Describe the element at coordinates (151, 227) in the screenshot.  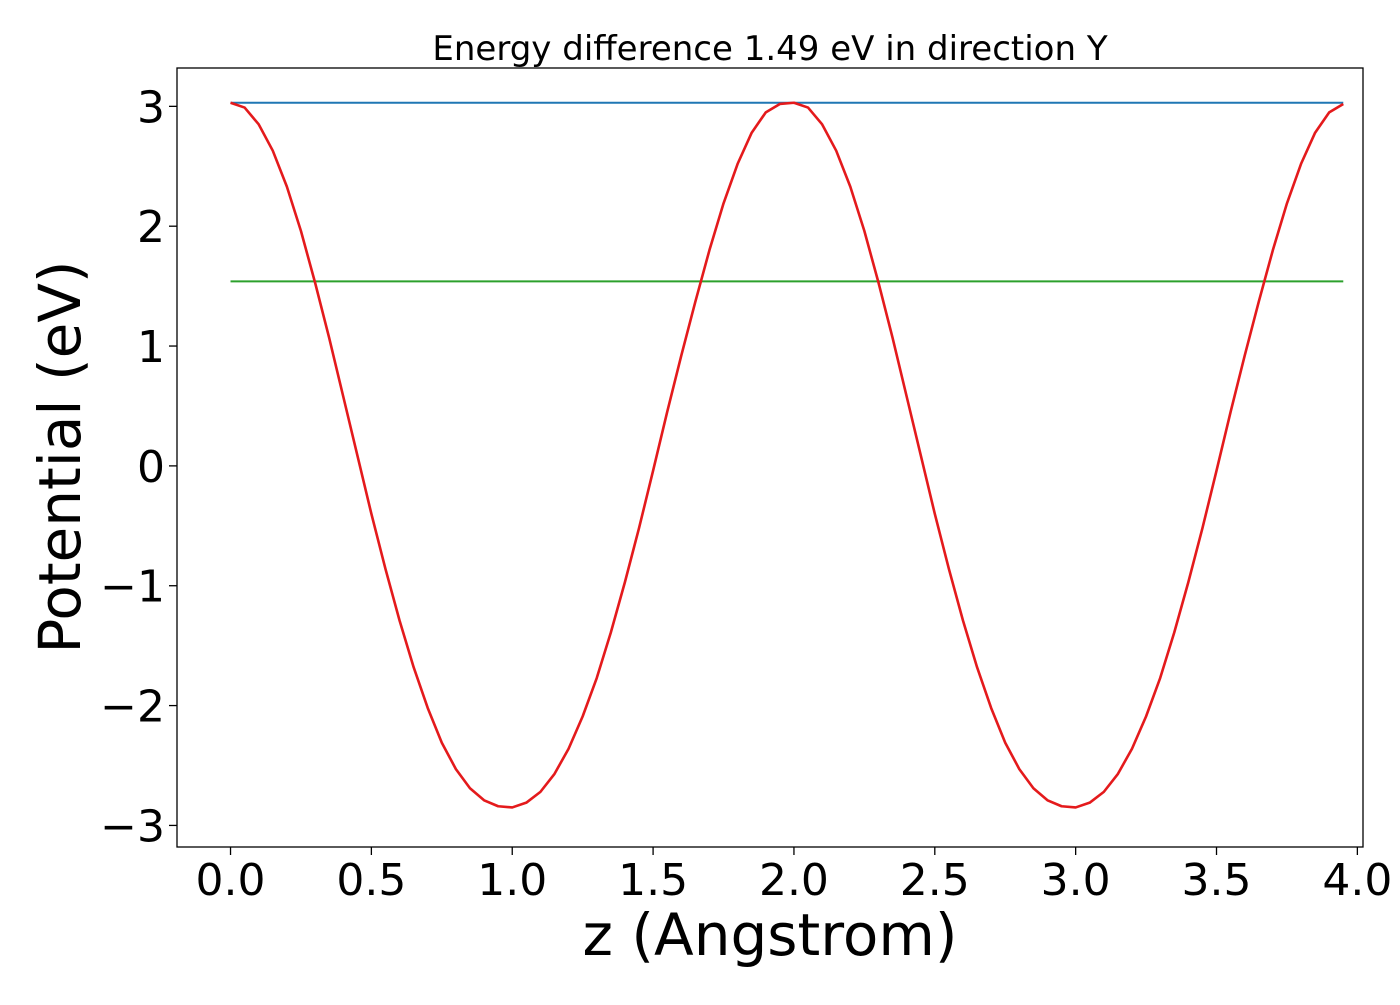
I see `y-tick-label: 2` at that location.